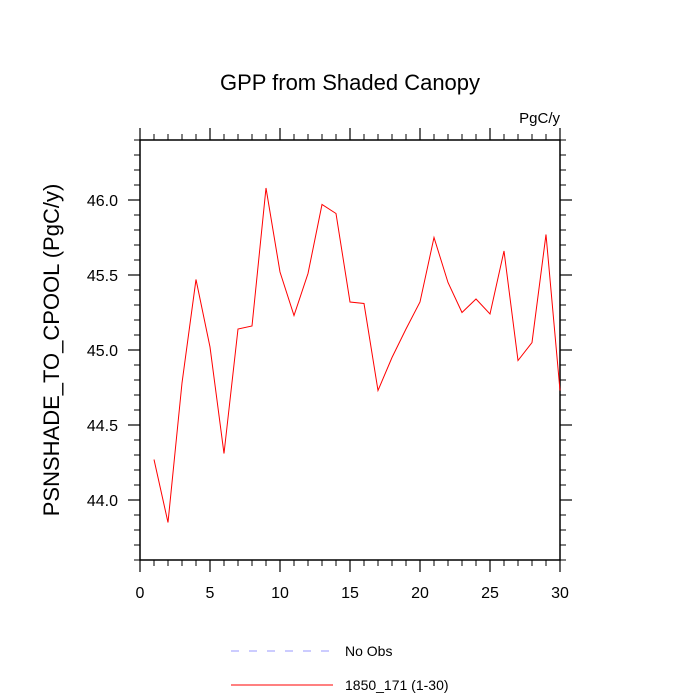 The height and width of the screenshot is (700, 700). I want to click on chart-title: GPP from Shaded Canopy, so click(350, 82).